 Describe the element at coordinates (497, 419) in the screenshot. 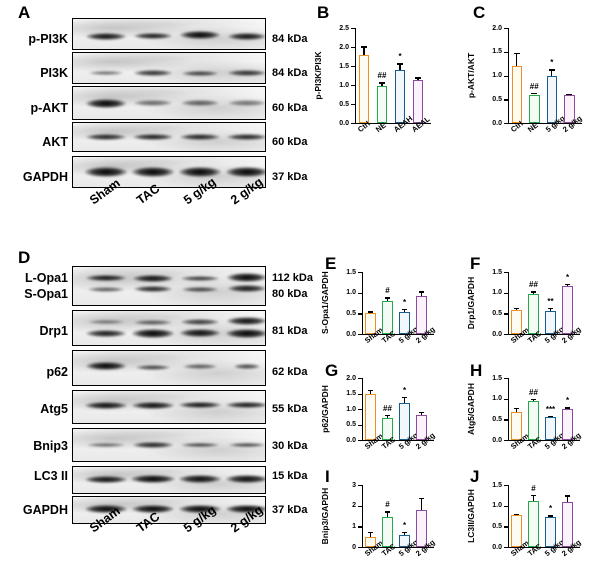

I see `y-axis-tick-label: 0.5` at that location.